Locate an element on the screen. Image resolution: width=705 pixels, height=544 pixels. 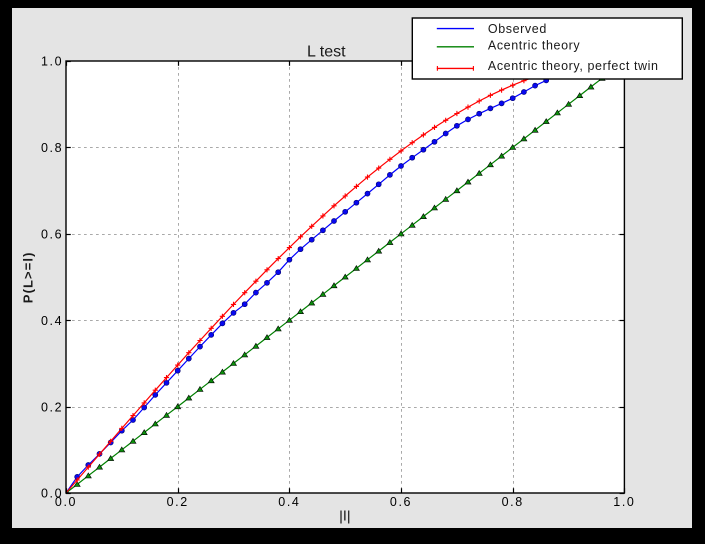
svg-text: L test is located at coordinates (326, 52).